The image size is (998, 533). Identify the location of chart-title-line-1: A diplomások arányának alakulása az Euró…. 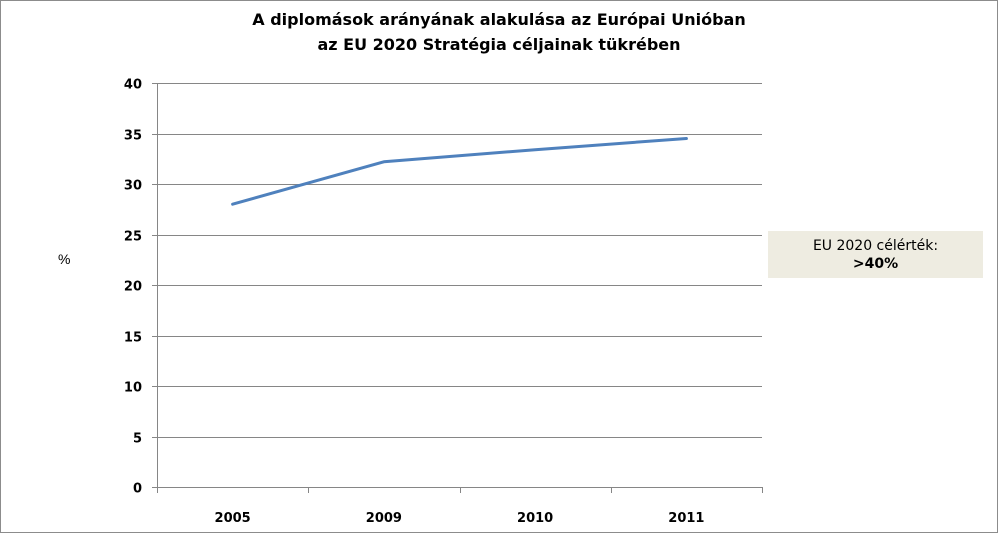
(499, 19).